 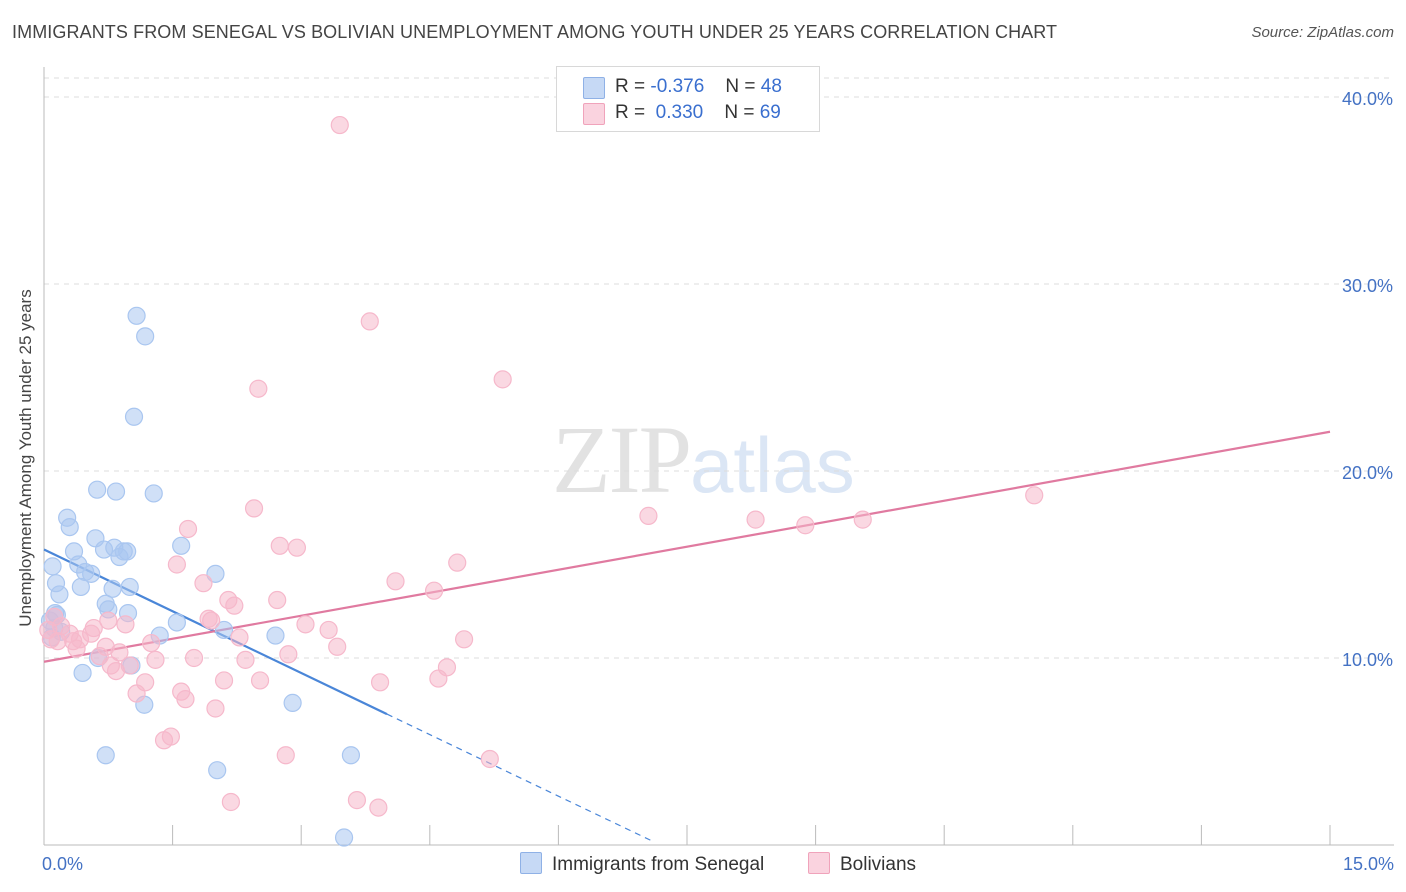 I want to click on y-tick-label: 20.0%, so click(x=1367, y=473).